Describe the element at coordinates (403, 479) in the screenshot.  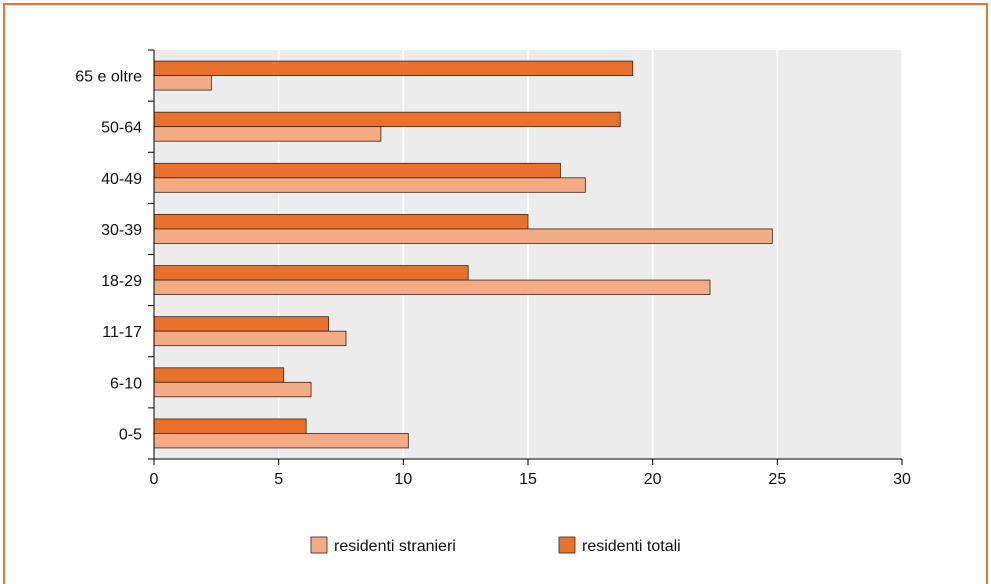
I see `x-tick-label: 10` at that location.